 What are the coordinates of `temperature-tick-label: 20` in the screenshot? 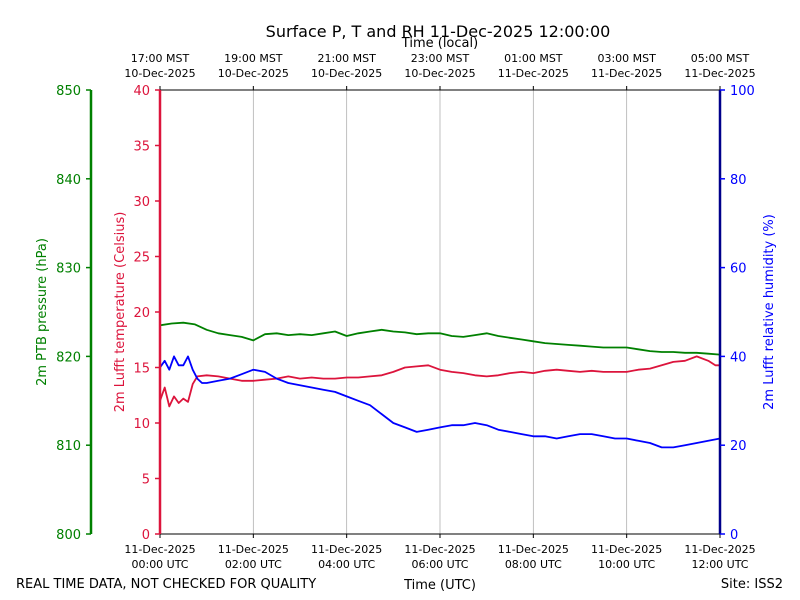 It's located at (141, 313).